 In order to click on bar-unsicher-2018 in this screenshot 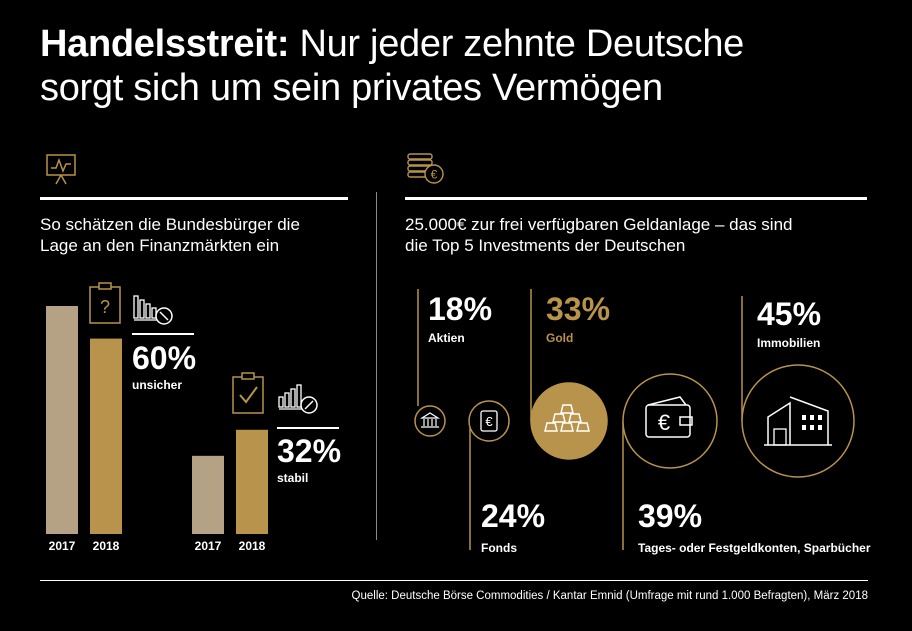, I will do `click(106, 436)`.